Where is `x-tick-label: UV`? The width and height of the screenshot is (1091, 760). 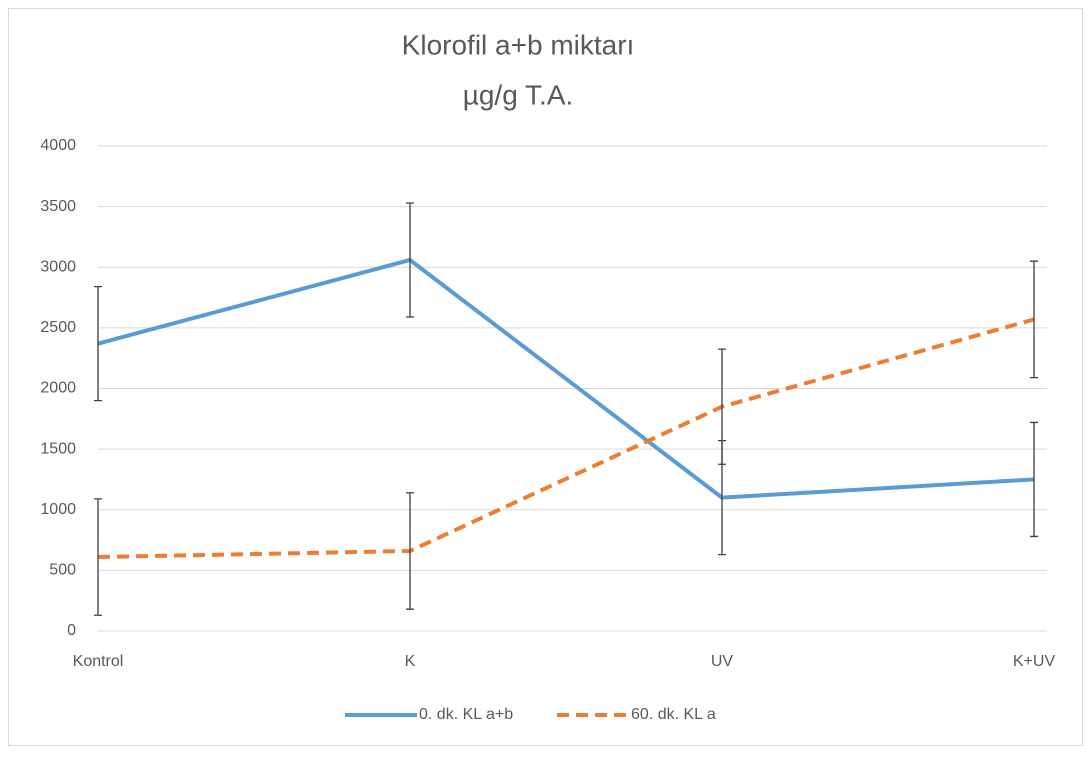
x-tick-label: UV is located at coordinates (722, 661).